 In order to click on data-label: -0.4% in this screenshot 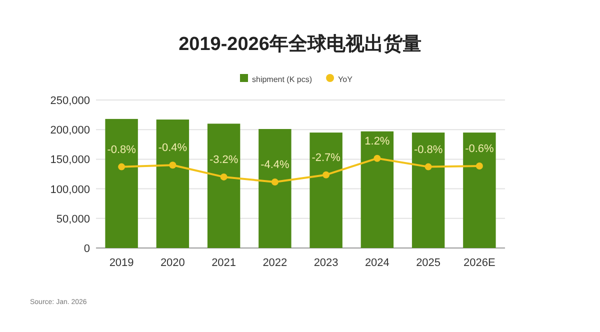, I will do `click(173, 148)`.